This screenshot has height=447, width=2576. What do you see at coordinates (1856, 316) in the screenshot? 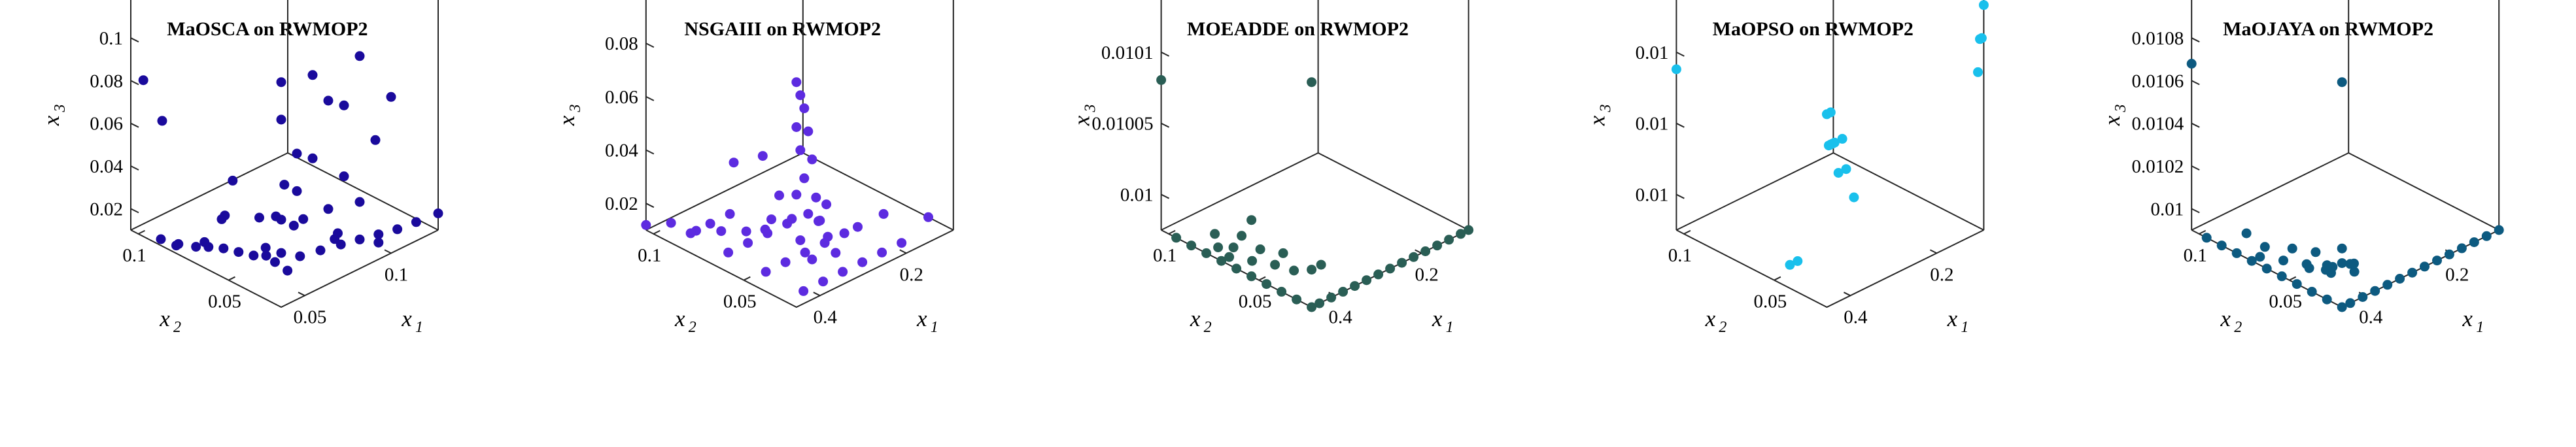
I see `x-tick-label: 0.4` at bounding box center [1856, 316].